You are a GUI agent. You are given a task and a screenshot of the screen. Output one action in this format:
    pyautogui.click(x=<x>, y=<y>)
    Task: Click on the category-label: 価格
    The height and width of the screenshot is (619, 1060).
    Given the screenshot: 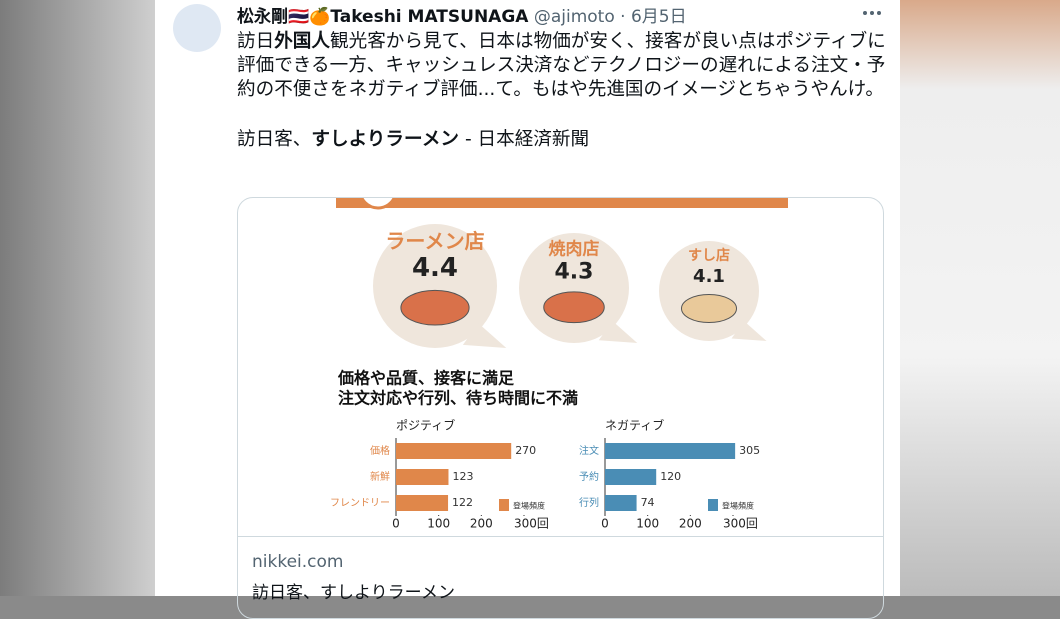 What is the action you would take?
    pyautogui.click(x=380, y=450)
    